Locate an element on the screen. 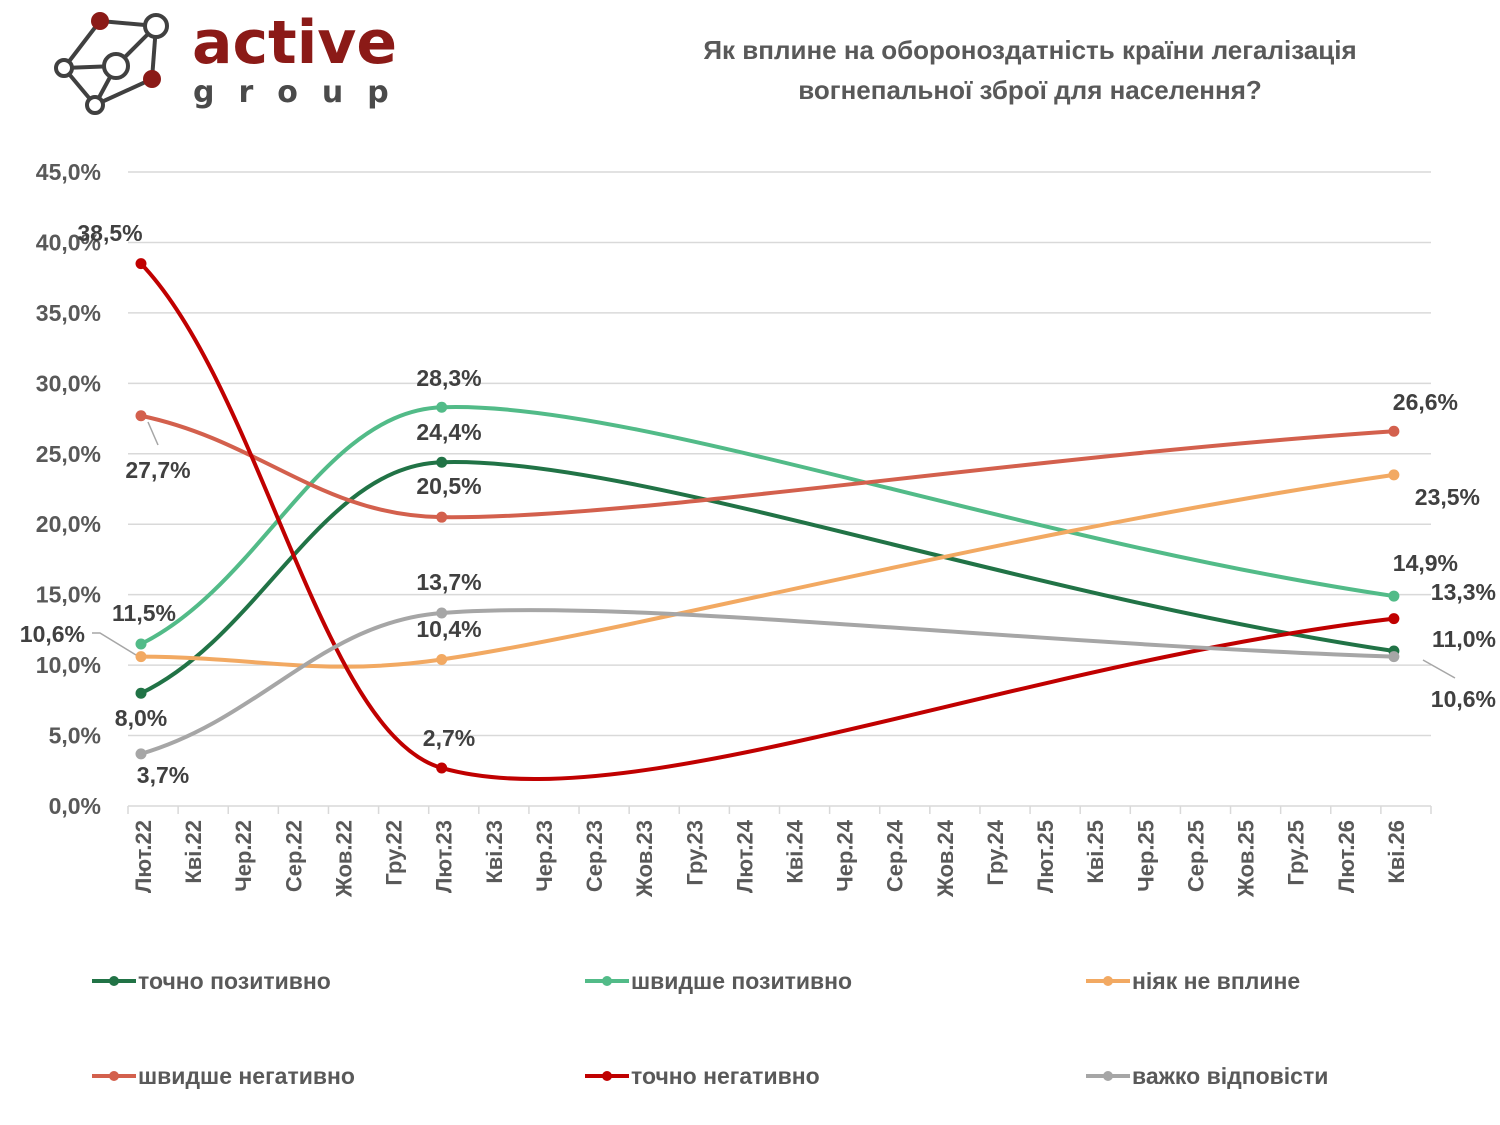  active-group-logo: active group is located at coordinates (230, 63).